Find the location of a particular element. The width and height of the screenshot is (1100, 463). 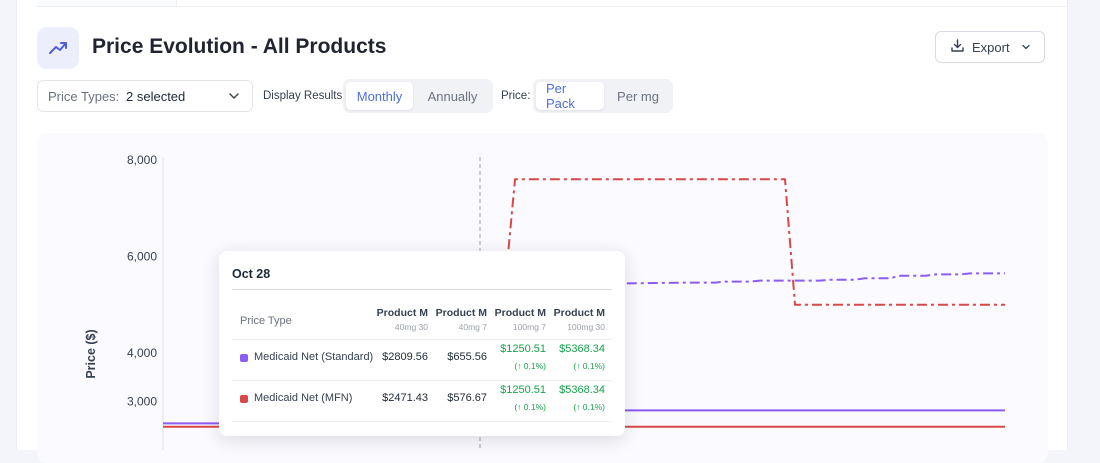

row-value: $576.67 is located at coordinates (467, 398).